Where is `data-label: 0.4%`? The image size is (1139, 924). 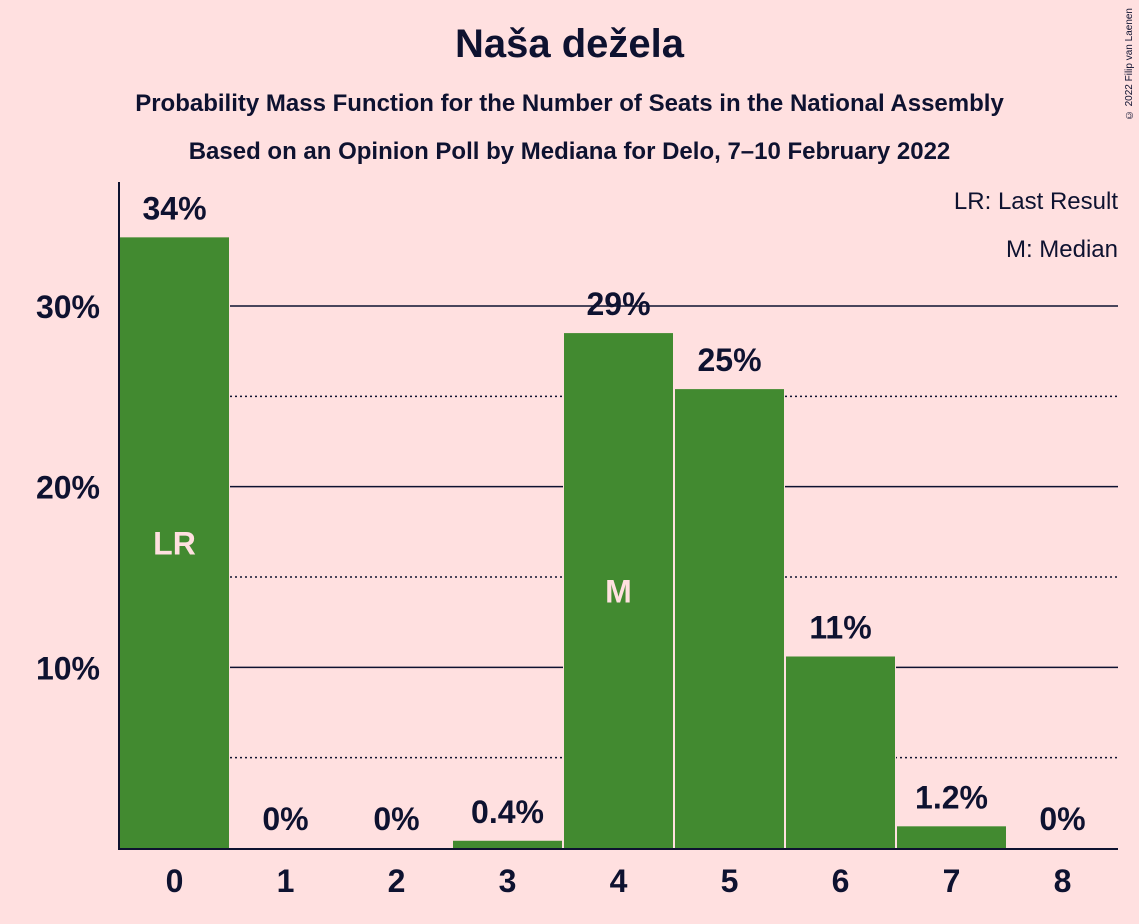
data-label: 0.4% is located at coordinates (507, 812).